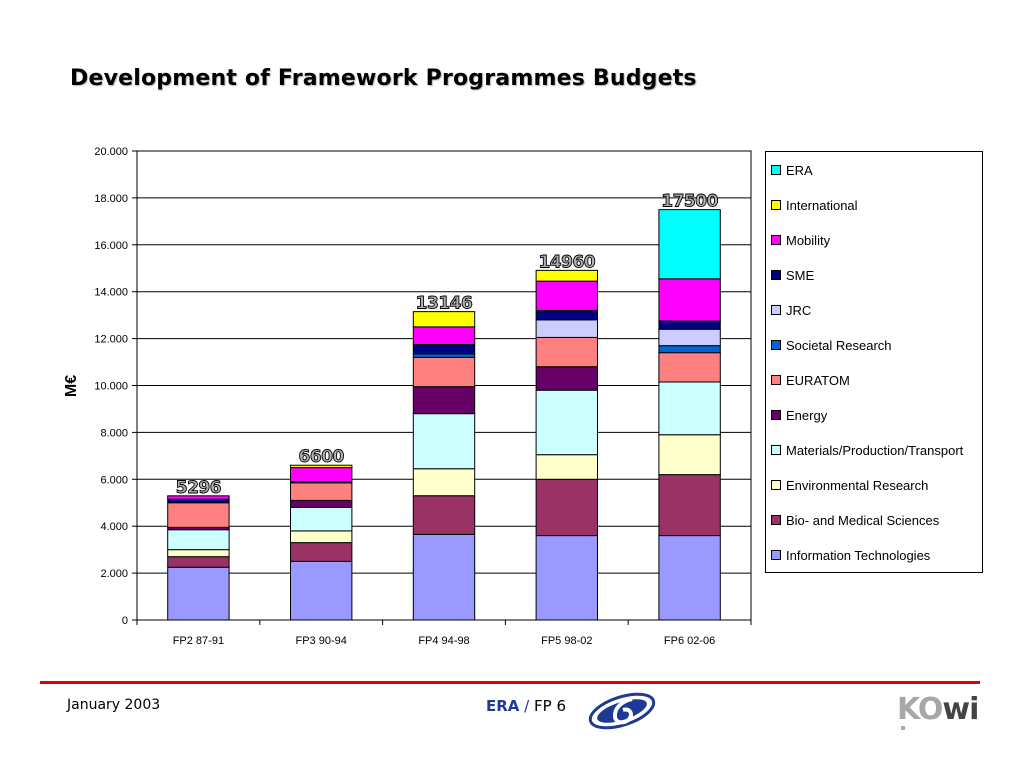 This screenshot has height=768, width=1024. What do you see at coordinates (443, 641) in the screenshot?
I see `x-tick-label: FP4 94-98` at bounding box center [443, 641].